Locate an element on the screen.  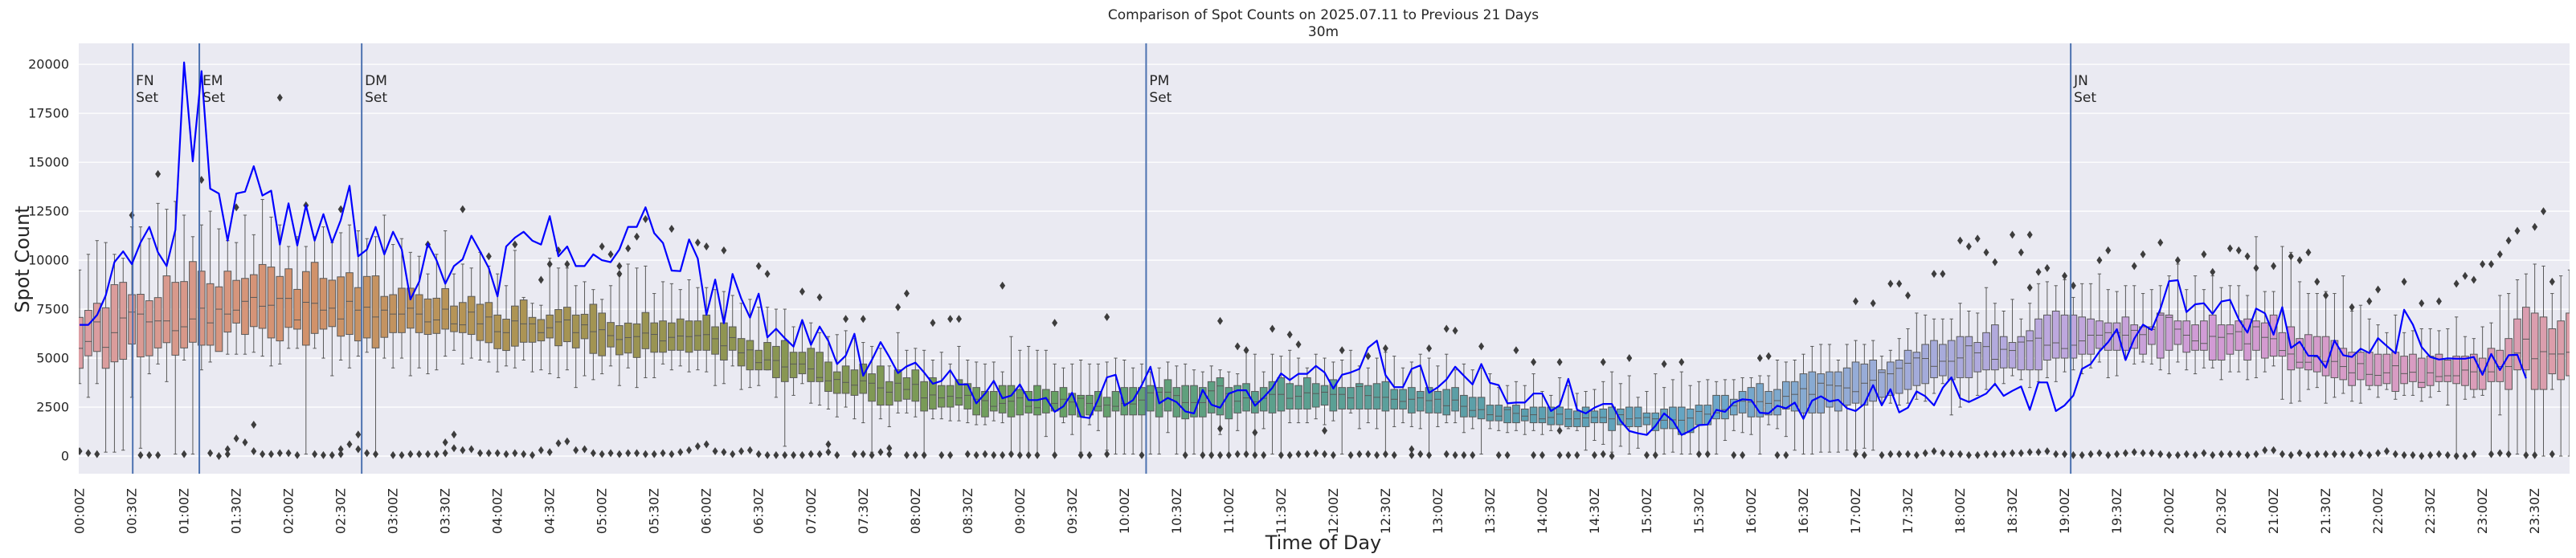
x-tick-label: 09:00Z is located at coordinates (1020, 511).